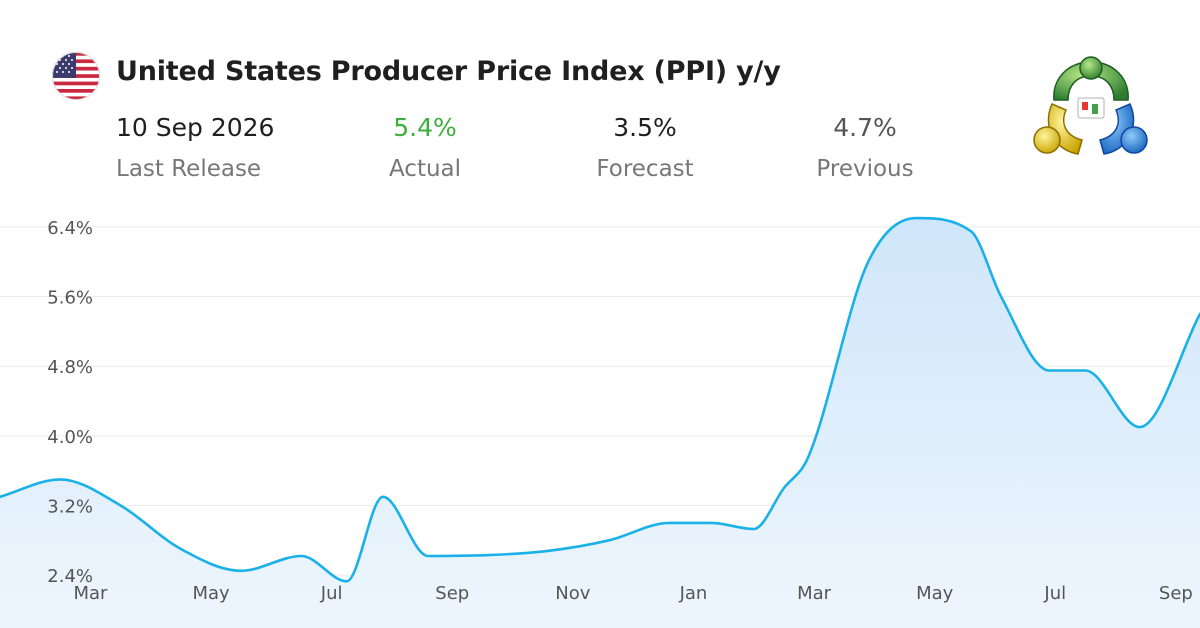 Image resolution: width=1200 pixels, height=628 pixels. I want to click on y-tick-label: 3.2%, so click(70, 507).